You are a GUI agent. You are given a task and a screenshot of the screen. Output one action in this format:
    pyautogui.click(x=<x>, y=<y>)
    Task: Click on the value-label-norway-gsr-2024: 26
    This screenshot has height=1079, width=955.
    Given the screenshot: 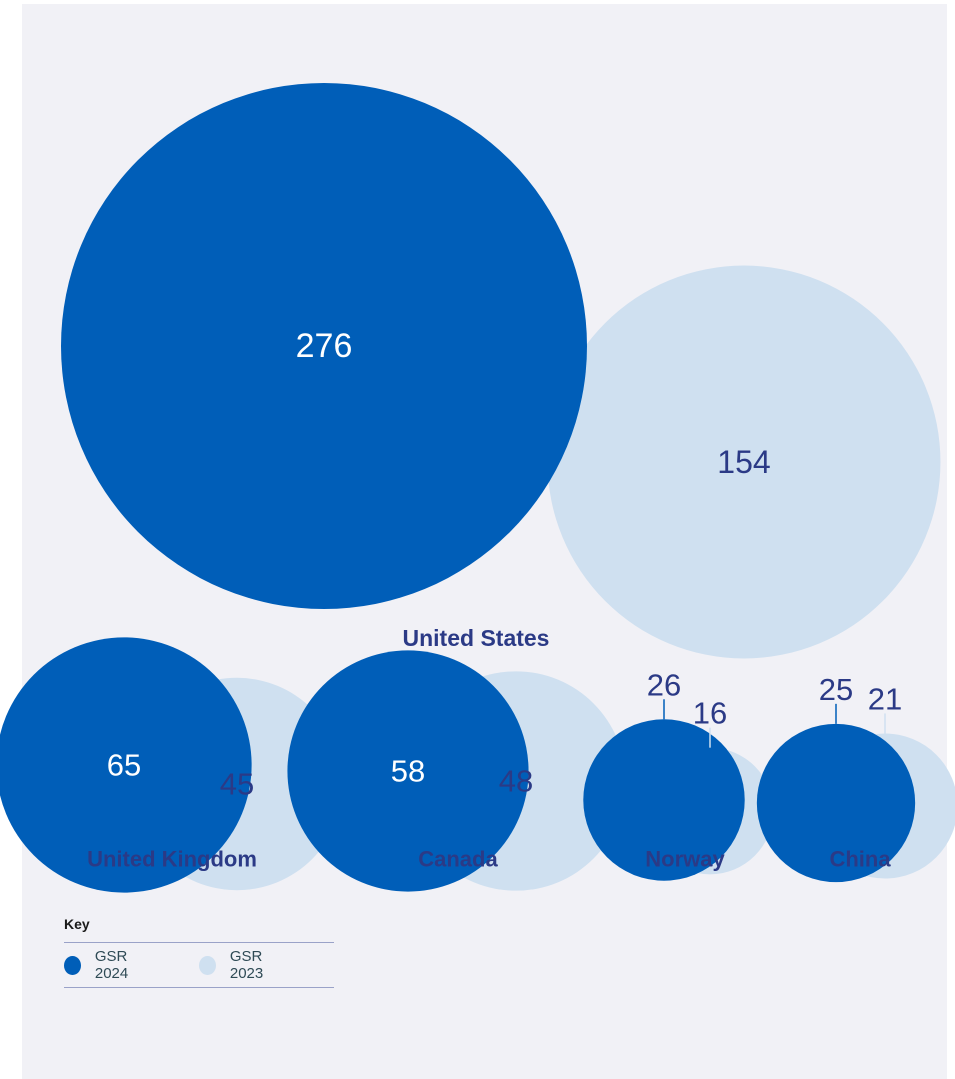 What is the action you would take?
    pyautogui.click(x=664, y=684)
    